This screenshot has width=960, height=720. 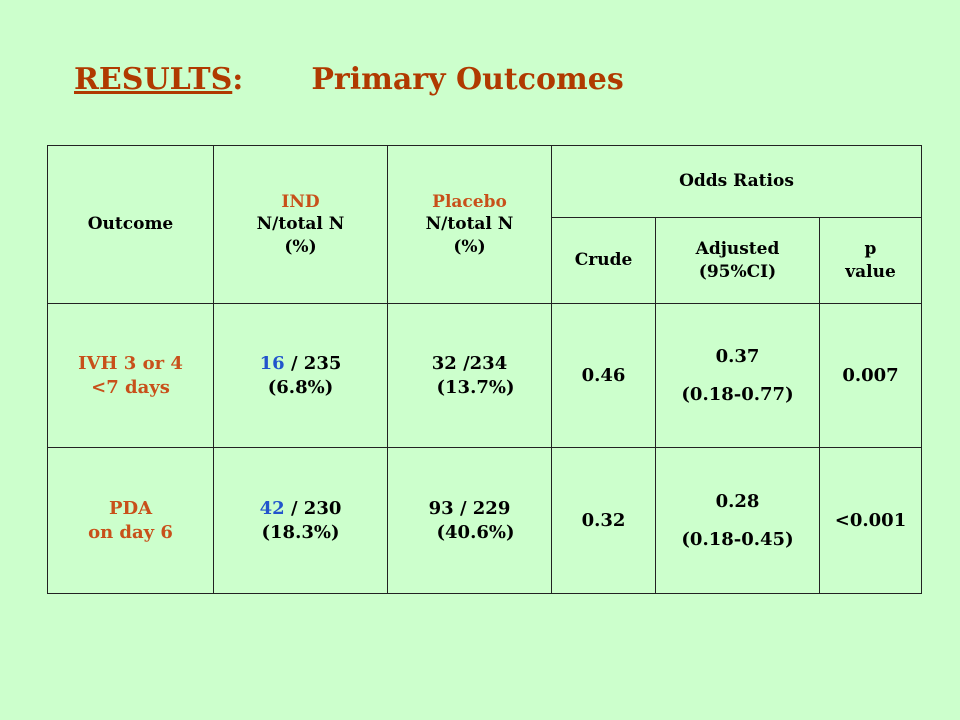 I want to click on row-crude-value: 0.32, so click(x=603, y=520).